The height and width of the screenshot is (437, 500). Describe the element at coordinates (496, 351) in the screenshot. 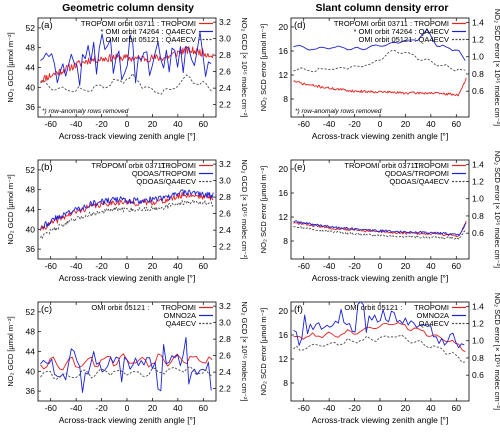

I see `y-right-axis-label: NO₂ SCD error [× 10¹⁵ molec cm⁻²]` at that location.